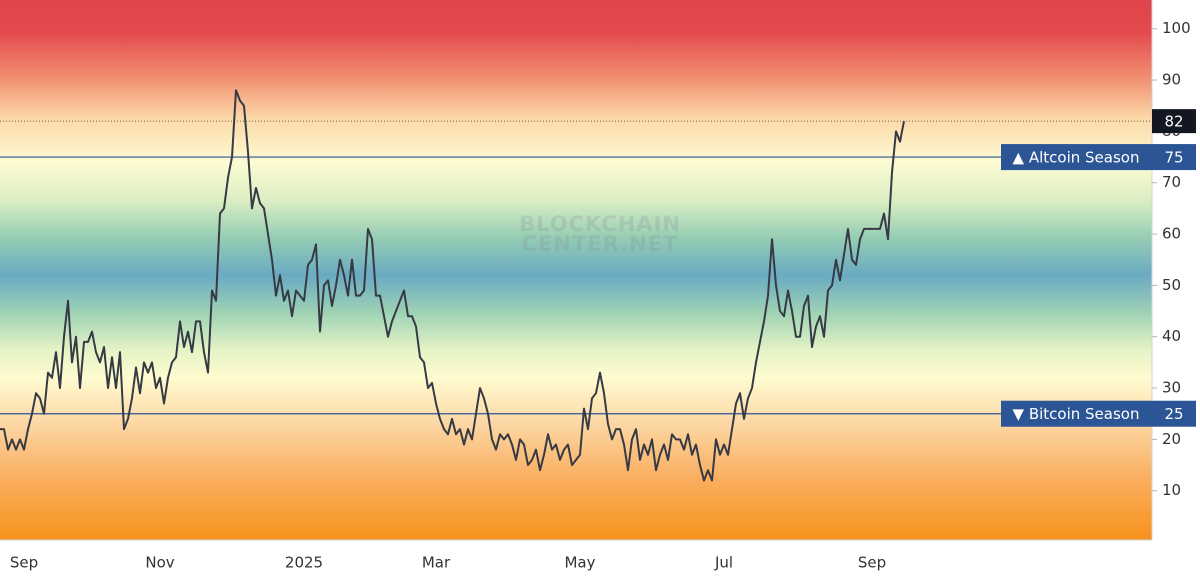  I want to click on y-tick-label: 50, so click(1171, 285).